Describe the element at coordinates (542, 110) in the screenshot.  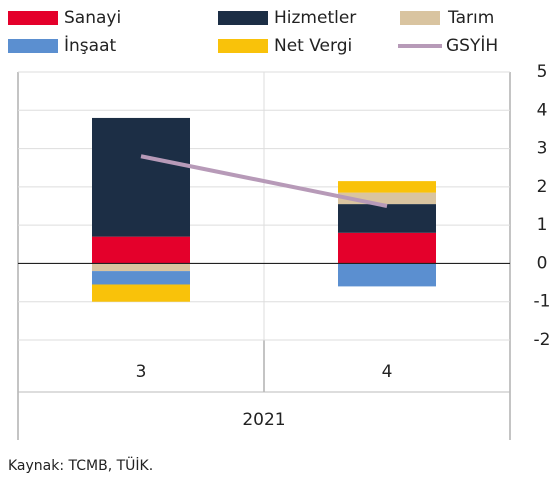
I see `y-tick-label: 4` at that location.